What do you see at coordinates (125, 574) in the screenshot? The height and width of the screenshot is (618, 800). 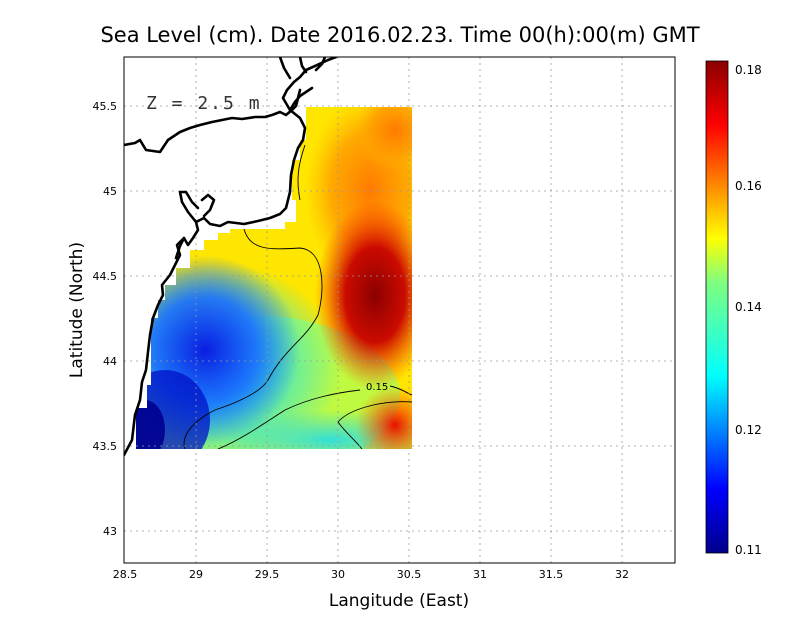 I see `x-tick-label: 28.5` at bounding box center [125, 574].